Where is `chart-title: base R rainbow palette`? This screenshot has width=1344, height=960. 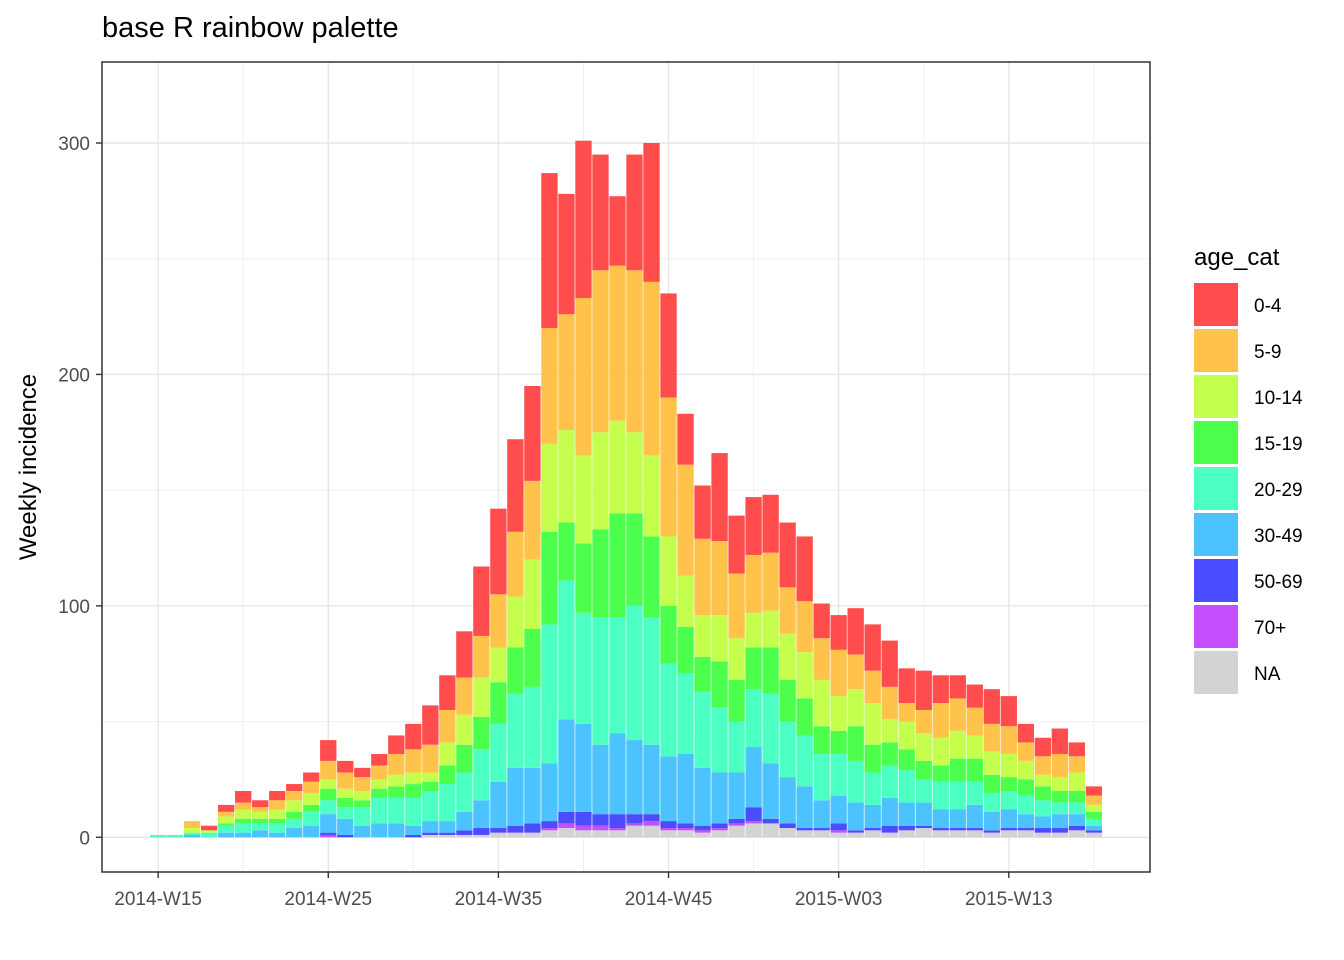 chart-title: base R rainbow palette is located at coordinates (250, 28).